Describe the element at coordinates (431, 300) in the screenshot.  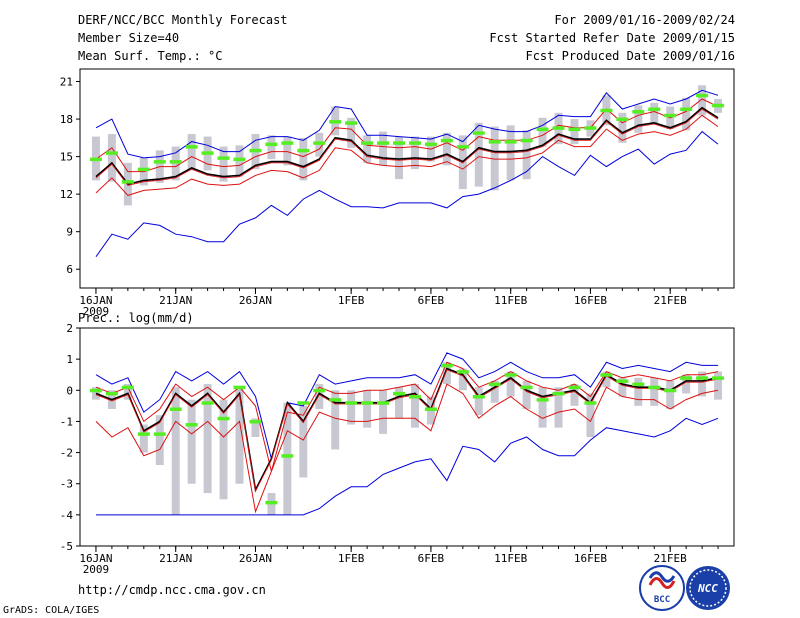
I see `temp-x-tick-label: 6FEB` at that location.